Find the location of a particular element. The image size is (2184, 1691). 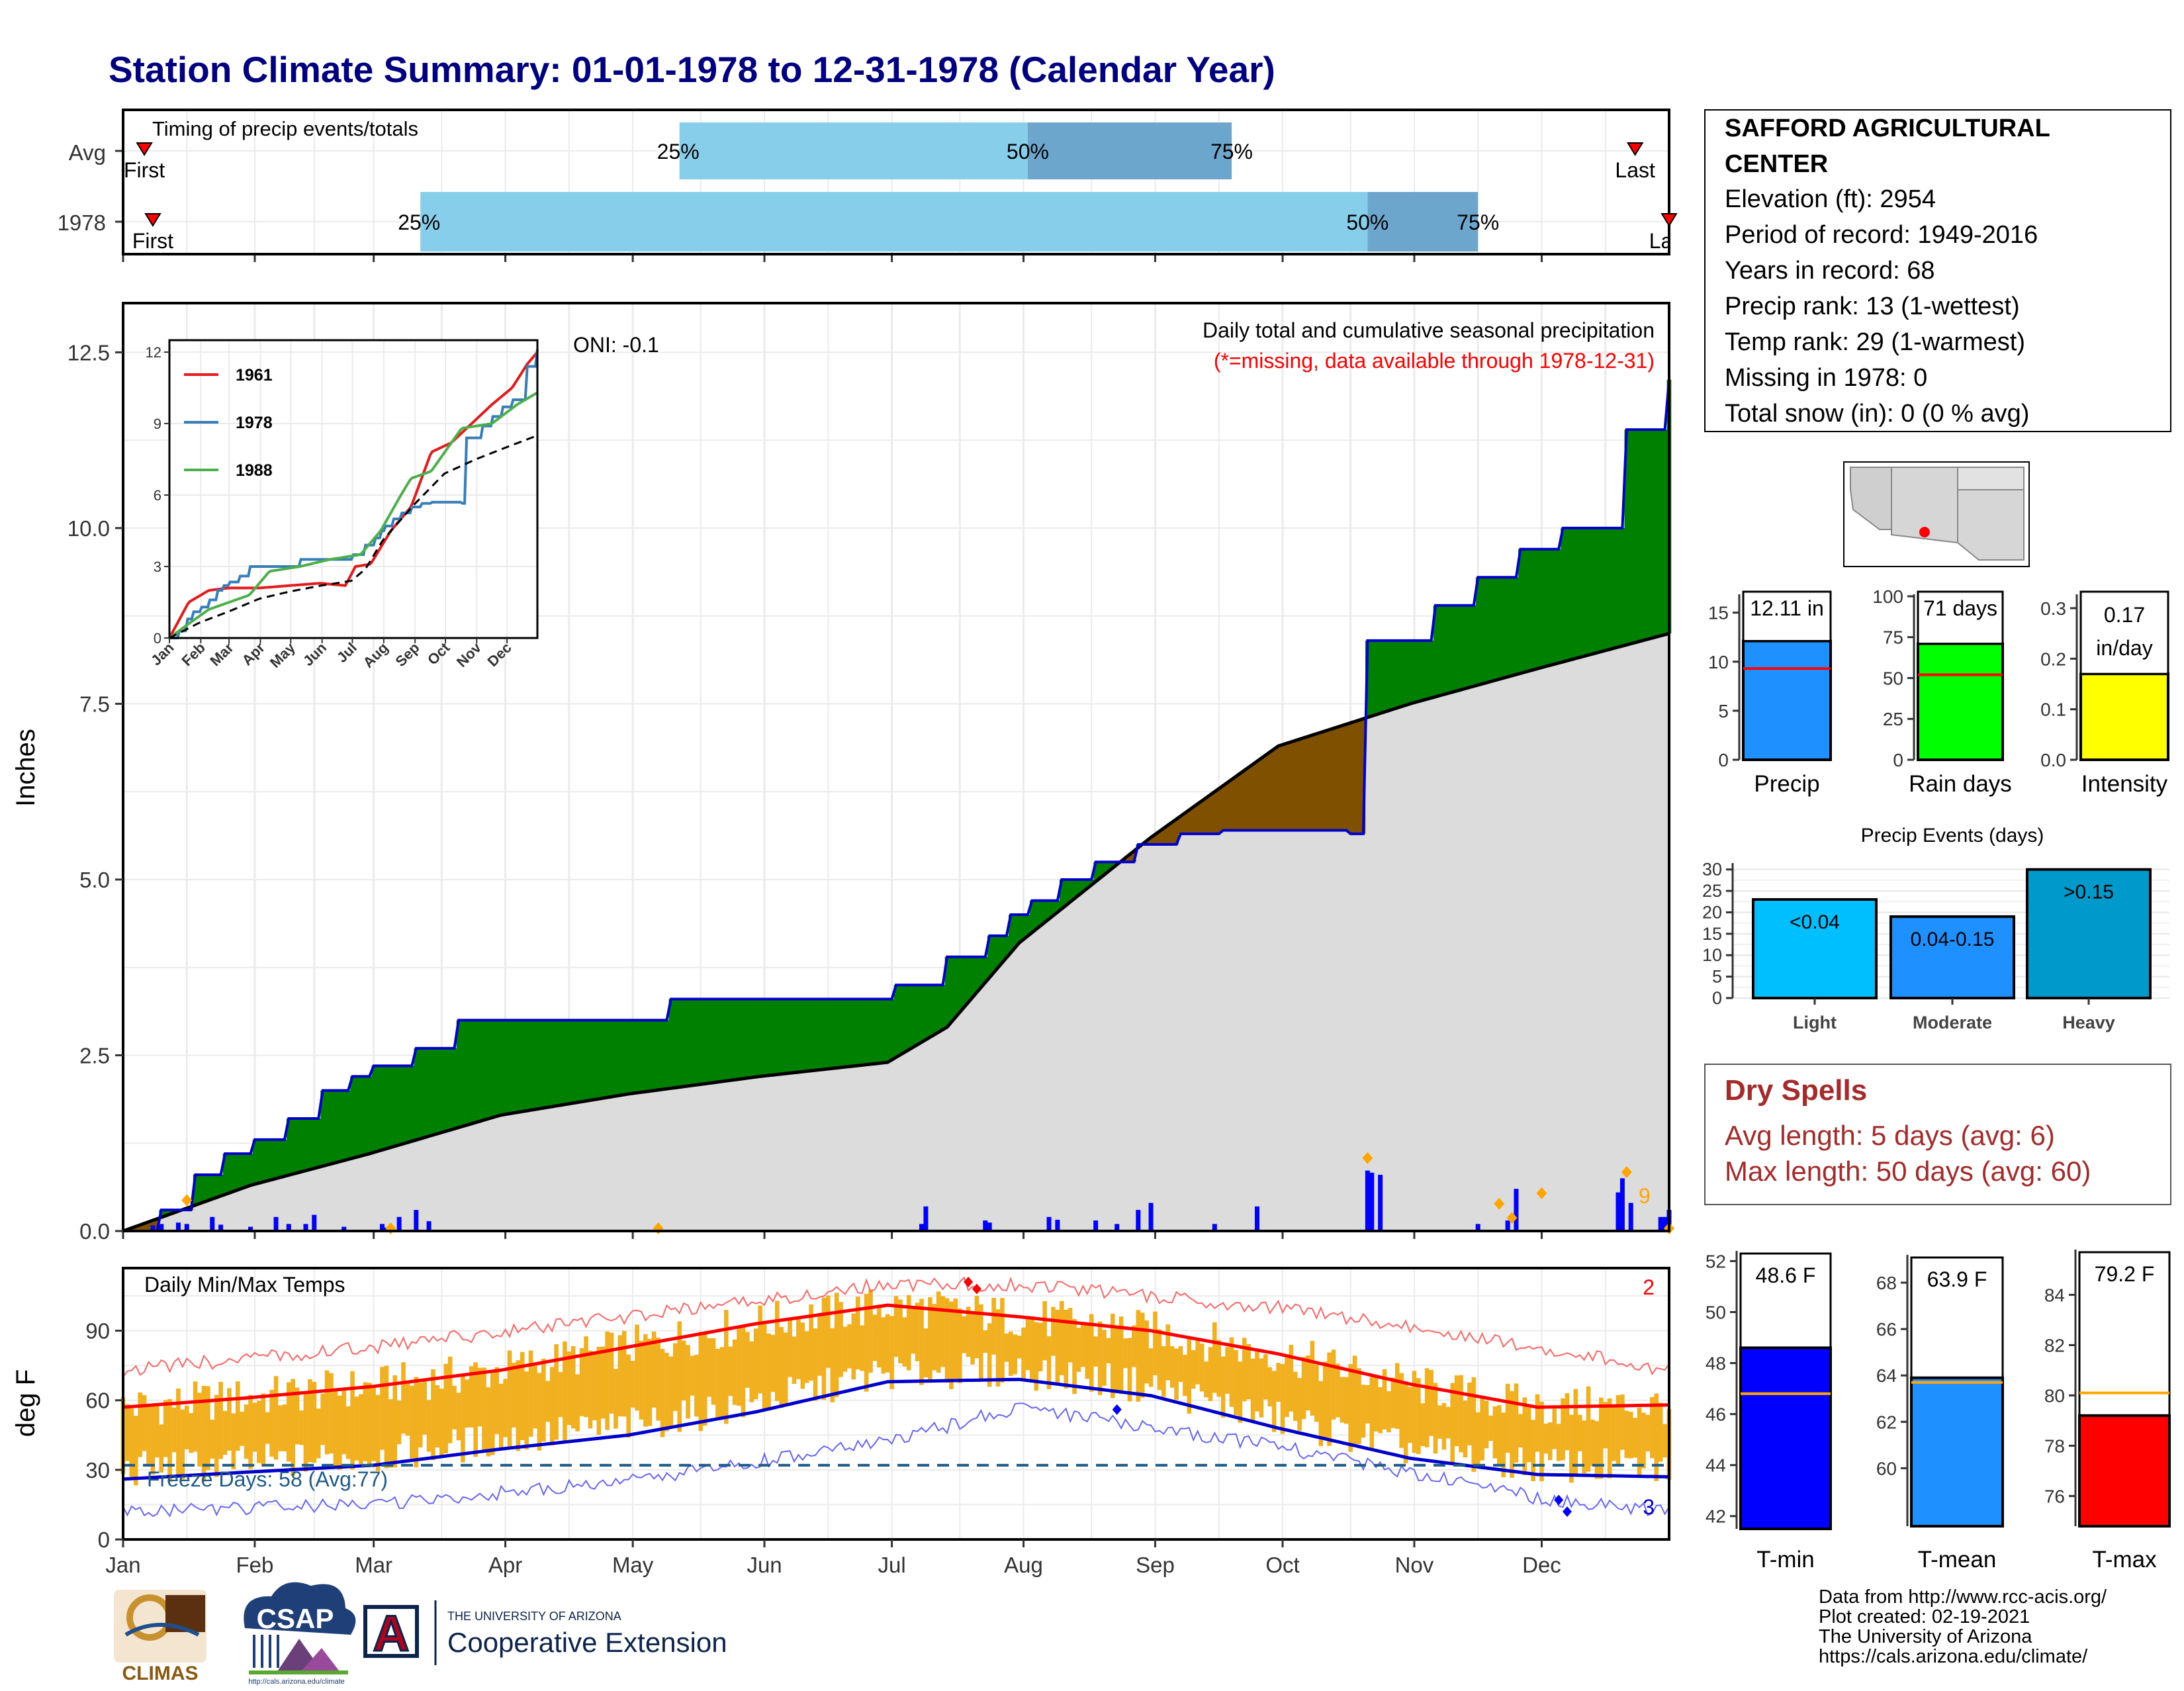

tbar-value-box is located at coordinates (1786, 1300).